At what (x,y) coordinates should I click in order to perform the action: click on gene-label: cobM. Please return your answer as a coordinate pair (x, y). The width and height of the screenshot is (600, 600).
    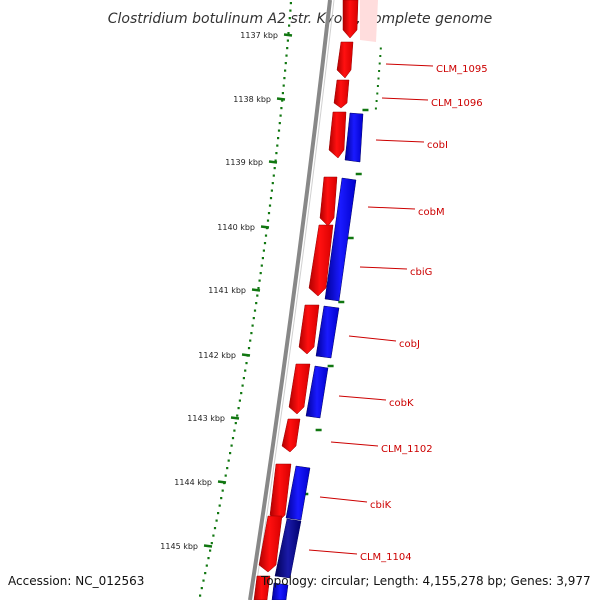
    Looking at the image, I should click on (431, 212).